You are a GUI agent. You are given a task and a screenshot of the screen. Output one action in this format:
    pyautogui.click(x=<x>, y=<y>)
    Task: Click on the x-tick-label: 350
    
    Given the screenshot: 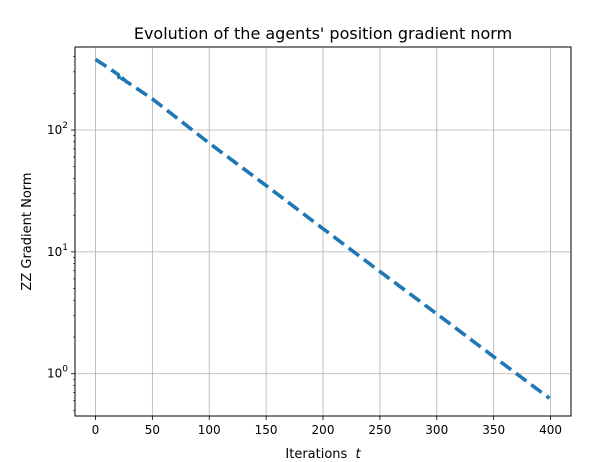 What is the action you would take?
    pyautogui.click(x=493, y=430)
    